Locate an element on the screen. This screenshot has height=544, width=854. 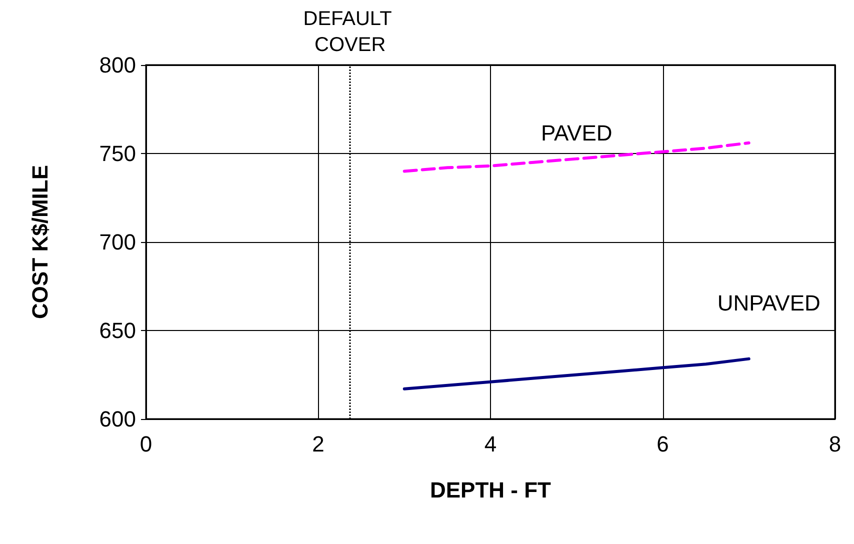
x-tick-label: 0 is located at coordinates (146, 444).